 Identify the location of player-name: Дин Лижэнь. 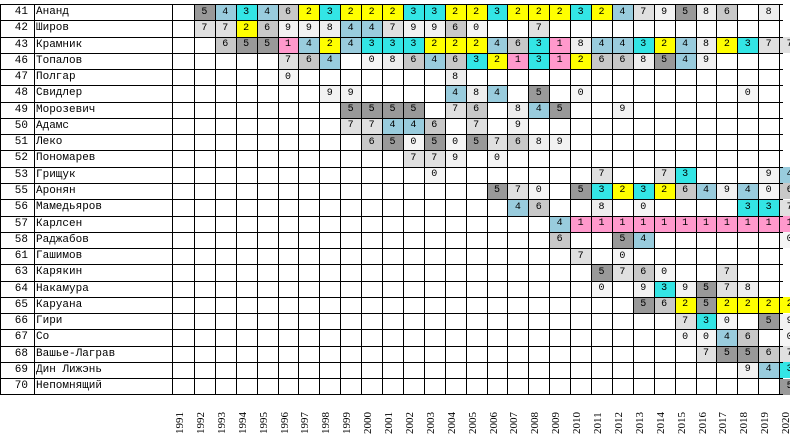
(69, 369).